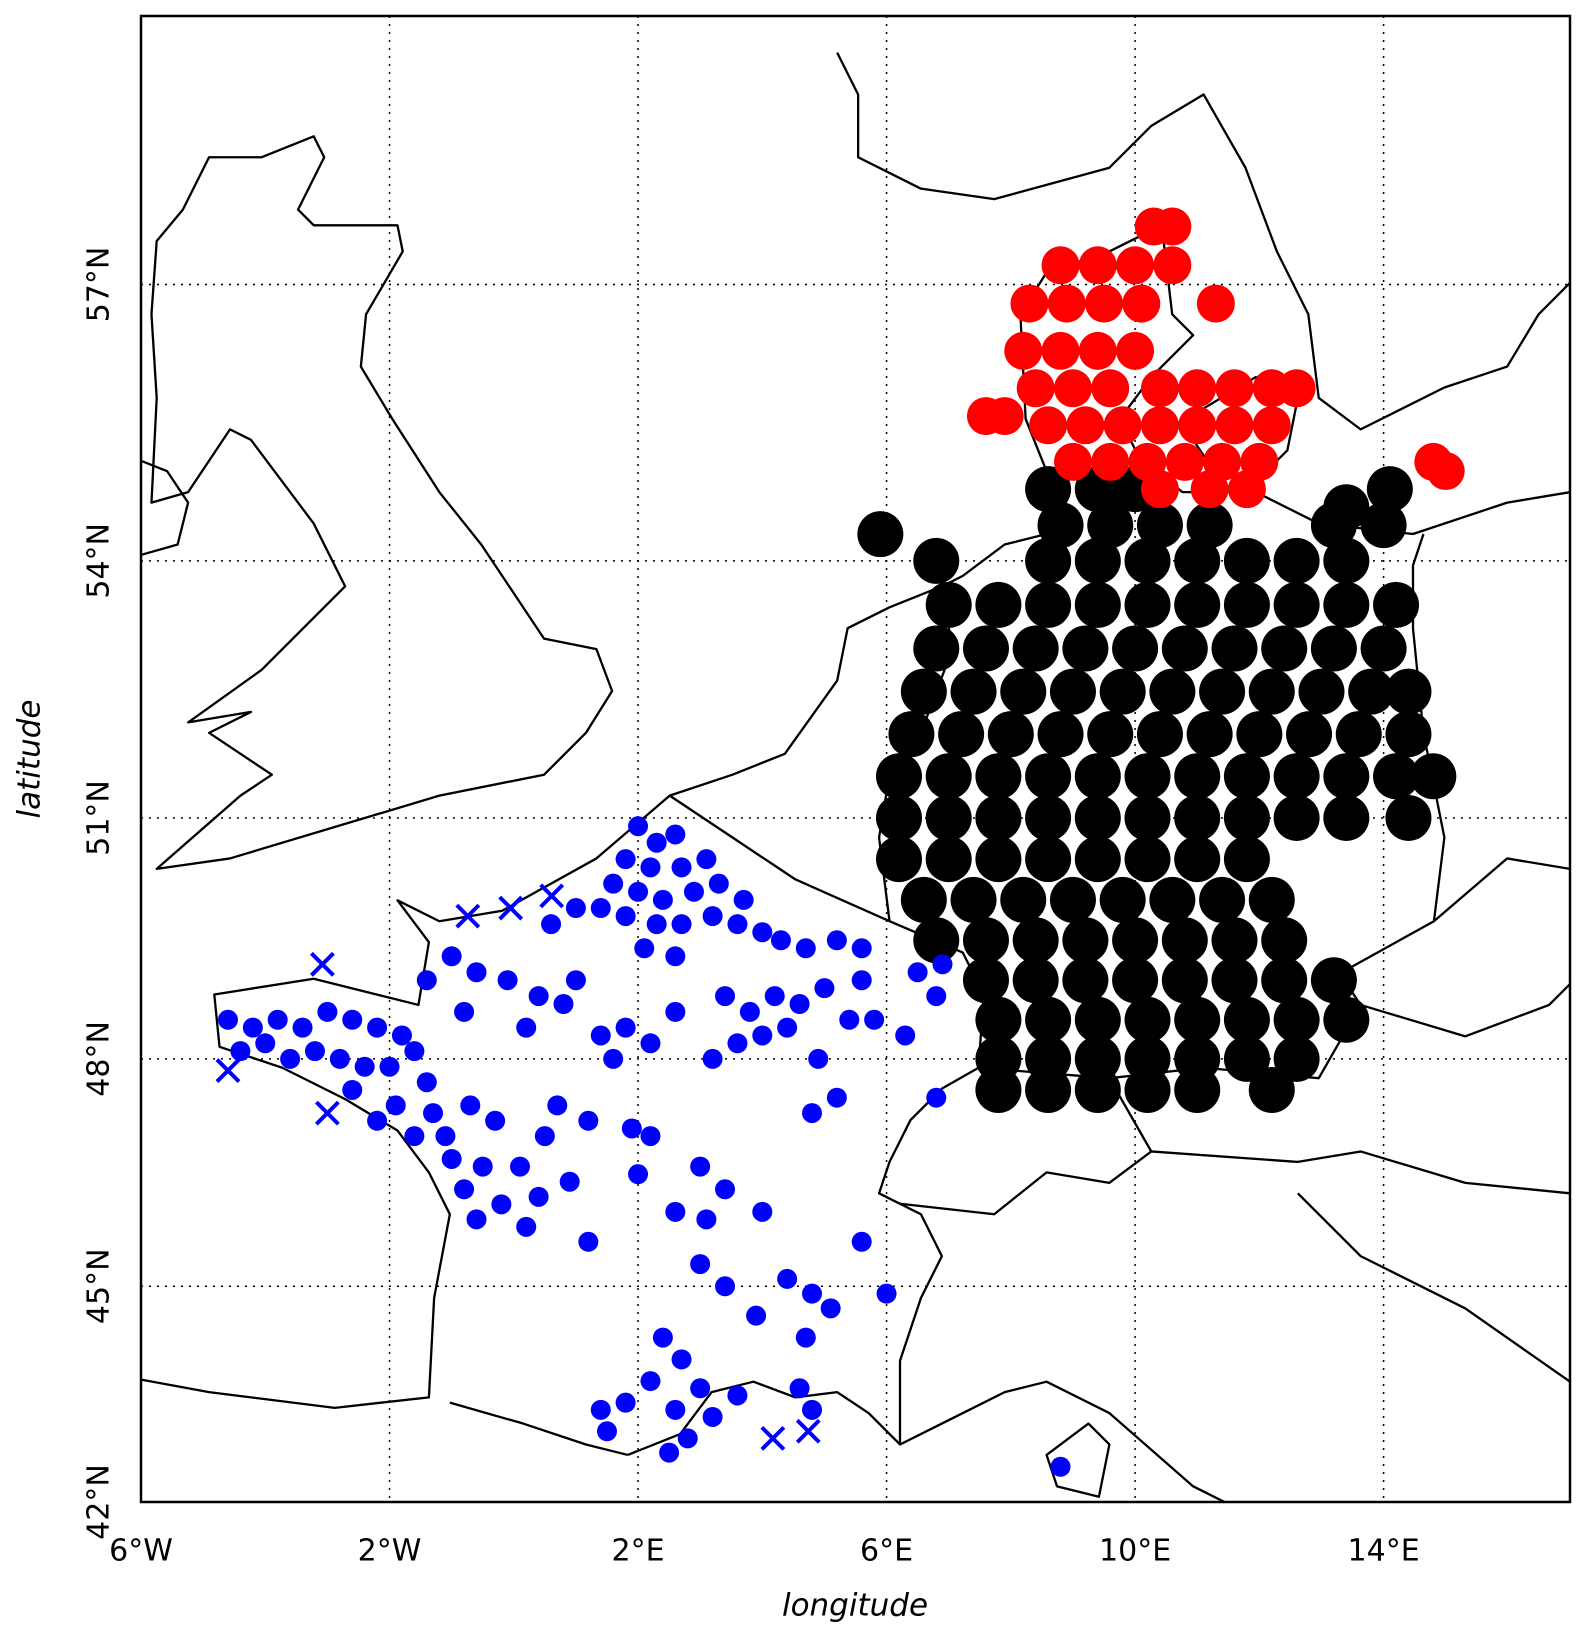 This screenshot has height=1646, width=1591. I want to click on x-tick-label: 10°E, so click(1135, 1551).